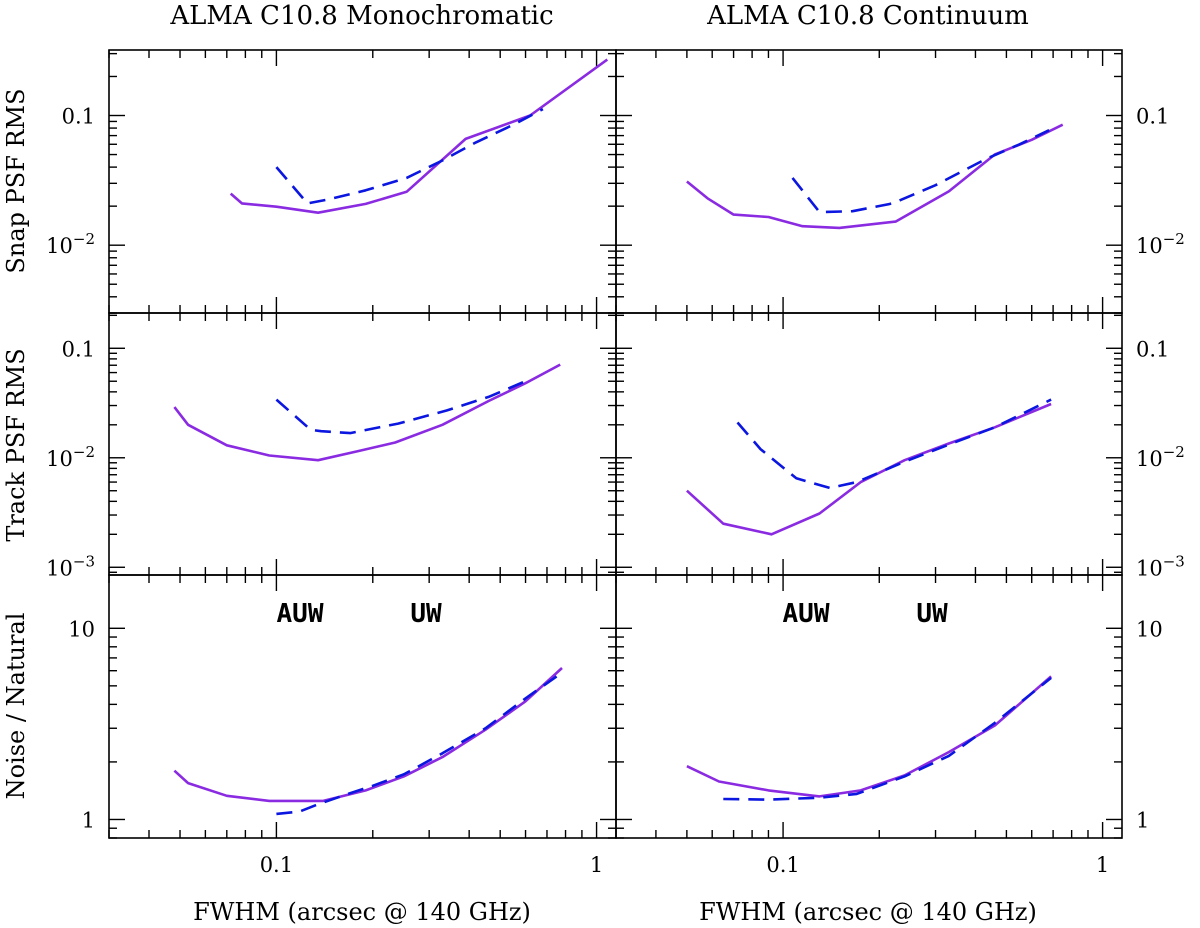 This screenshot has width=1200, height=928. Describe the element at coordinates (362, 912) in the screenshot. I see `x-axis-label-left: FWHM (arcsec @ 140 GHz)` at that location.